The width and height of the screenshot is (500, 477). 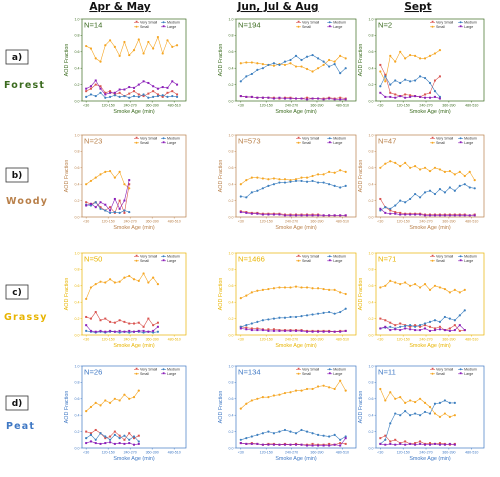 What do you see at coordinates (174, 222) in the screenshot?
I see `x-tick-label: 480-510` at bounding box center [174, 222].